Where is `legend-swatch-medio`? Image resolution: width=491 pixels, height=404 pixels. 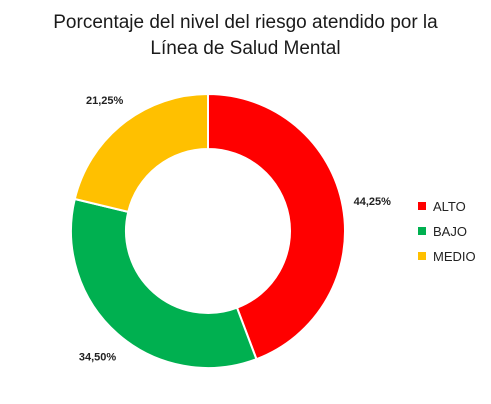 legend-swatch-medio is located at coordinates (422, 256).